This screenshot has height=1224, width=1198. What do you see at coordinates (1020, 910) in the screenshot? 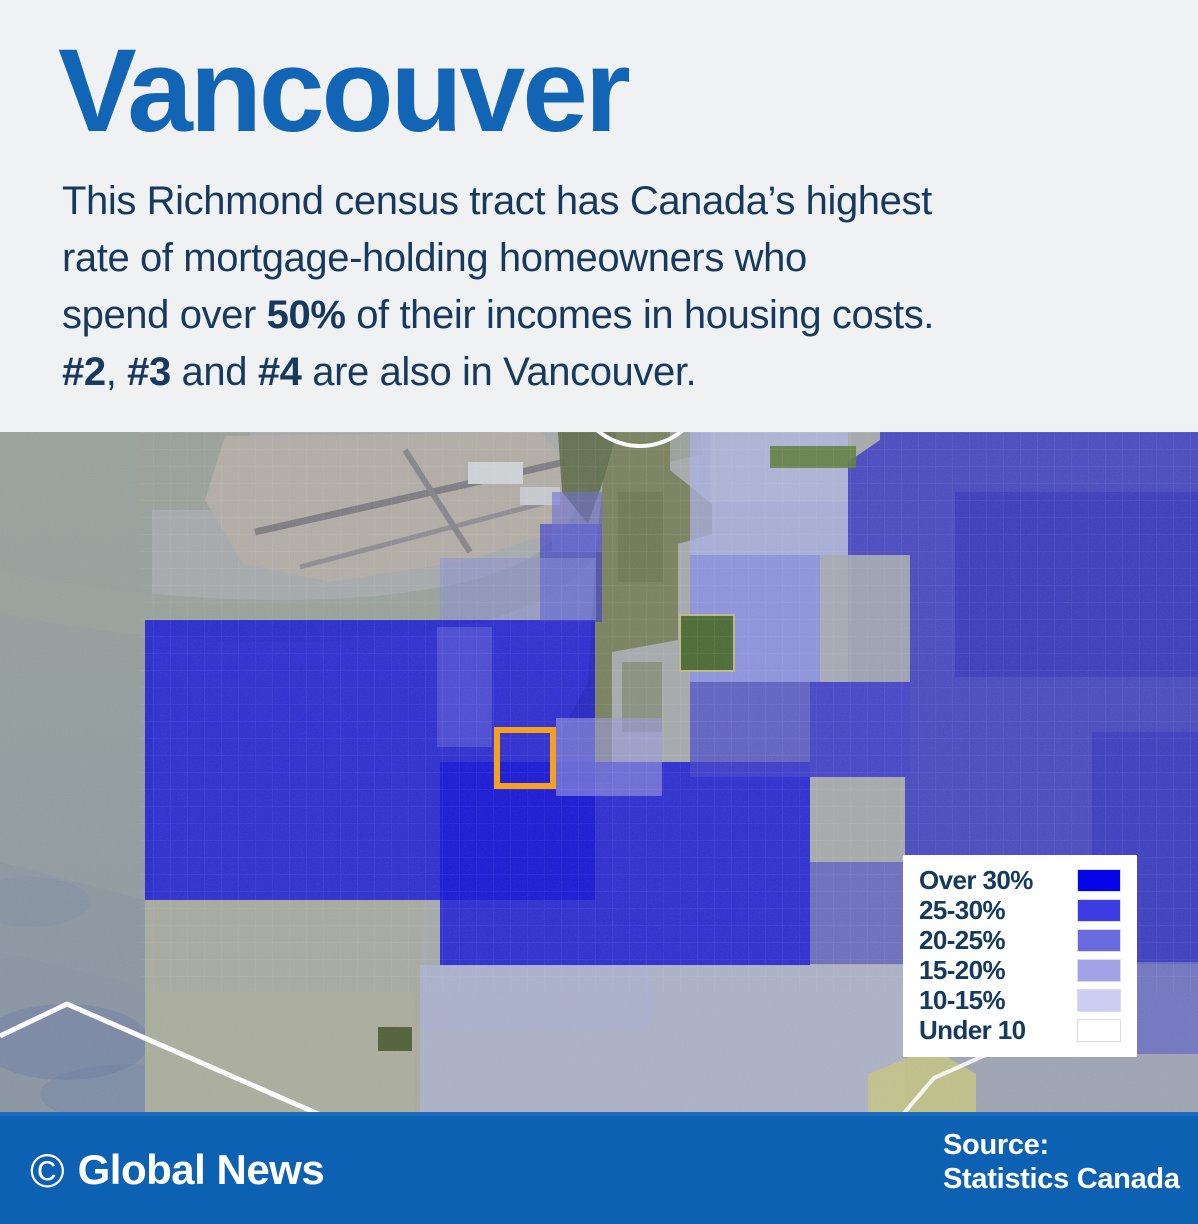
I see `legend-item: 25-30%` at bounding box center [1020, 910].